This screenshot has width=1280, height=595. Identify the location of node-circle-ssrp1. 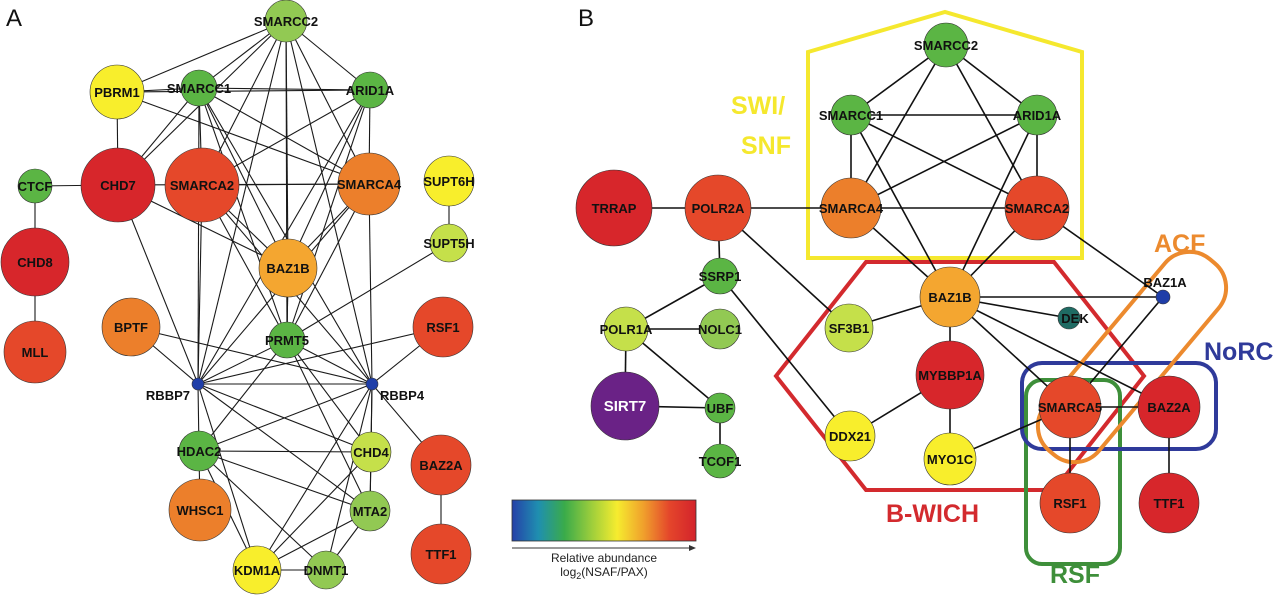
(720, 276).